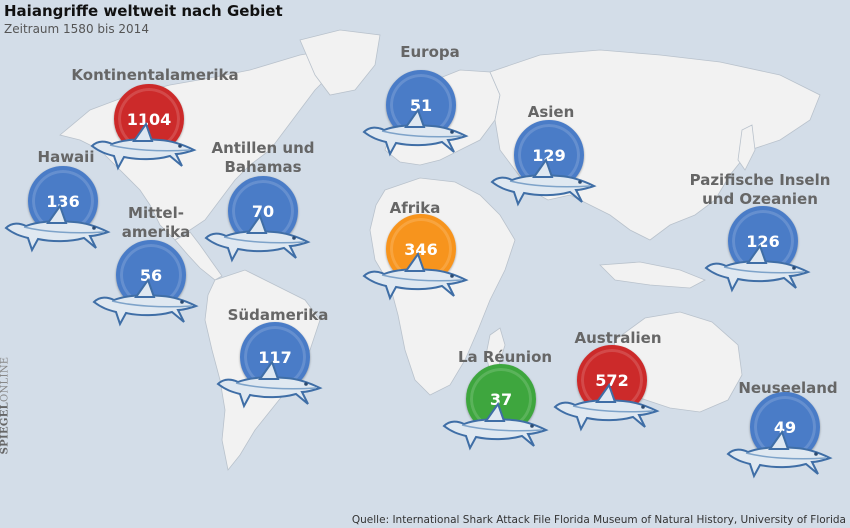  Describe the element at coordinates (788, 388) in the screenshot. I see `region-label-neuseeland: Neuseeland` at that location.